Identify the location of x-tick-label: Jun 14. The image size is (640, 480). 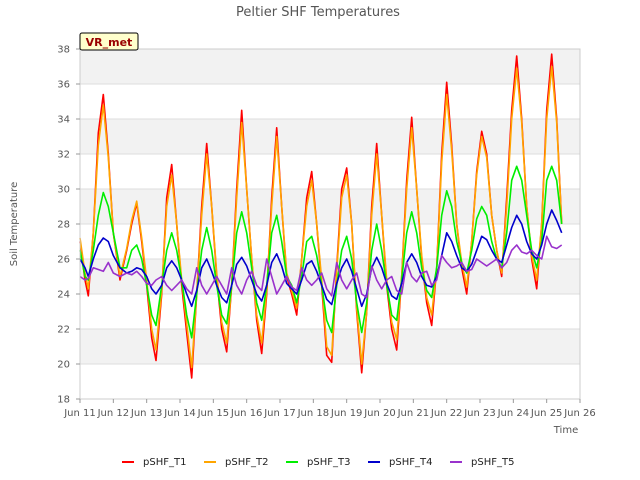
(179, 413).